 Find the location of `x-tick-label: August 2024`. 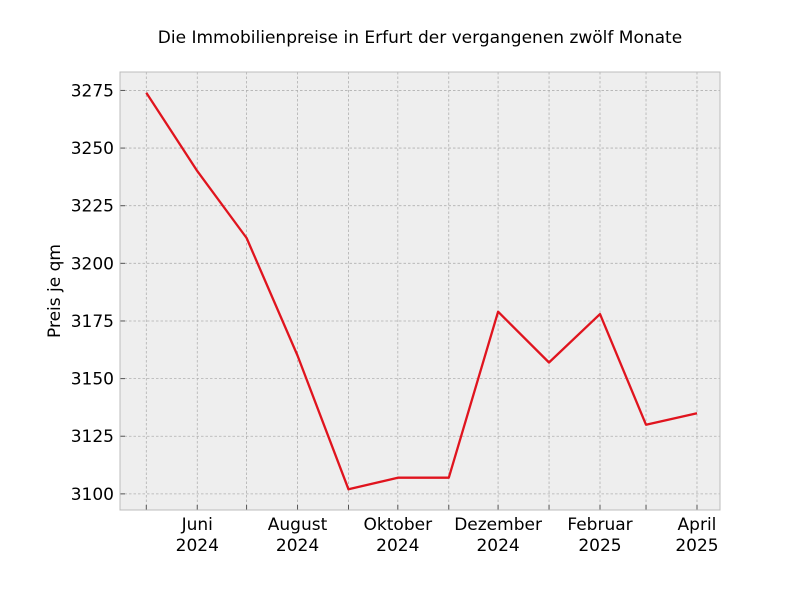

x-tick-label: August 2024 is located at coordinates (298, 535).